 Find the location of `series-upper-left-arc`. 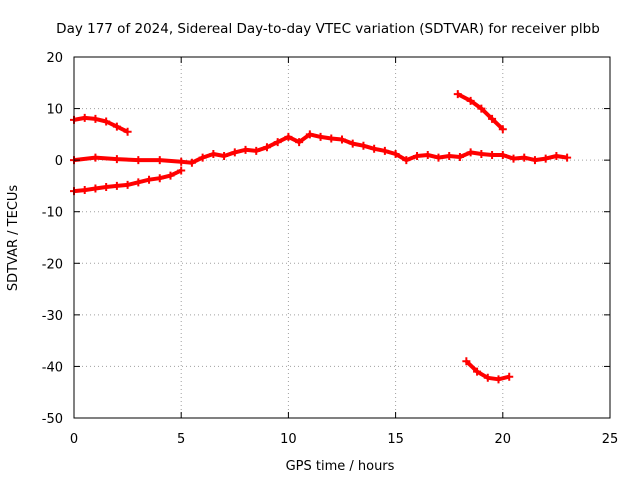

series-upper-left-arc is located at coordinates (101, 124).